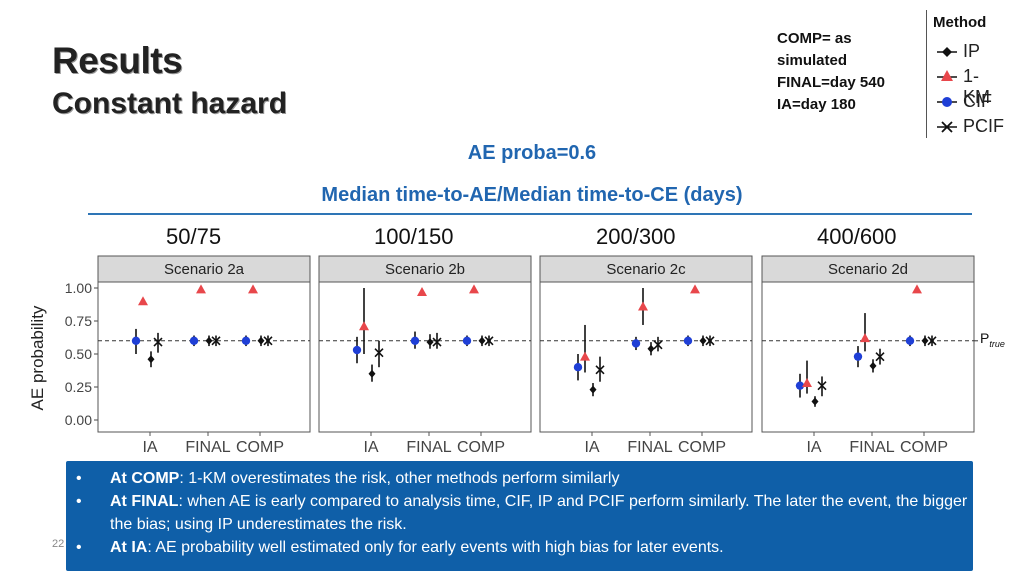 The image size is (1024, 576). I want to click on p-true-label: Ptrue, so click(992, 339).